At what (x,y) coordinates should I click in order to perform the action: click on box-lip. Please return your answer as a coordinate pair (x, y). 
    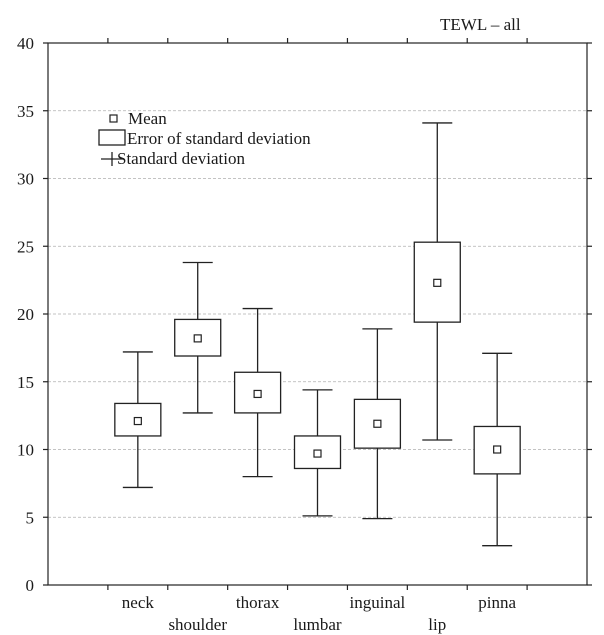
    Looking at the image, I should click on (437, 281).